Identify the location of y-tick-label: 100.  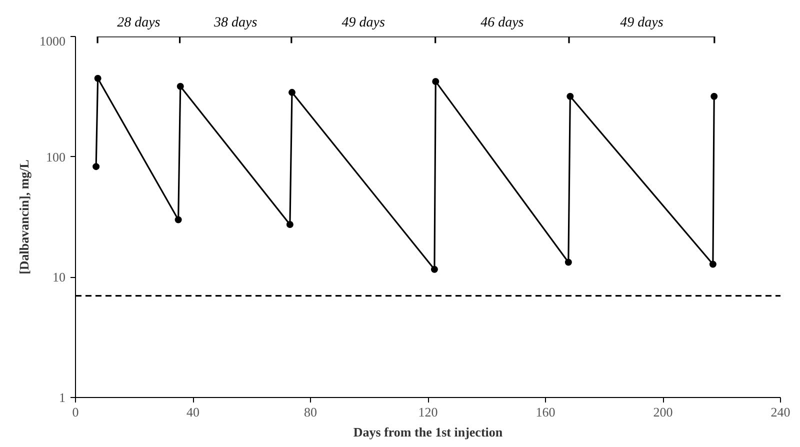
(56, 156).